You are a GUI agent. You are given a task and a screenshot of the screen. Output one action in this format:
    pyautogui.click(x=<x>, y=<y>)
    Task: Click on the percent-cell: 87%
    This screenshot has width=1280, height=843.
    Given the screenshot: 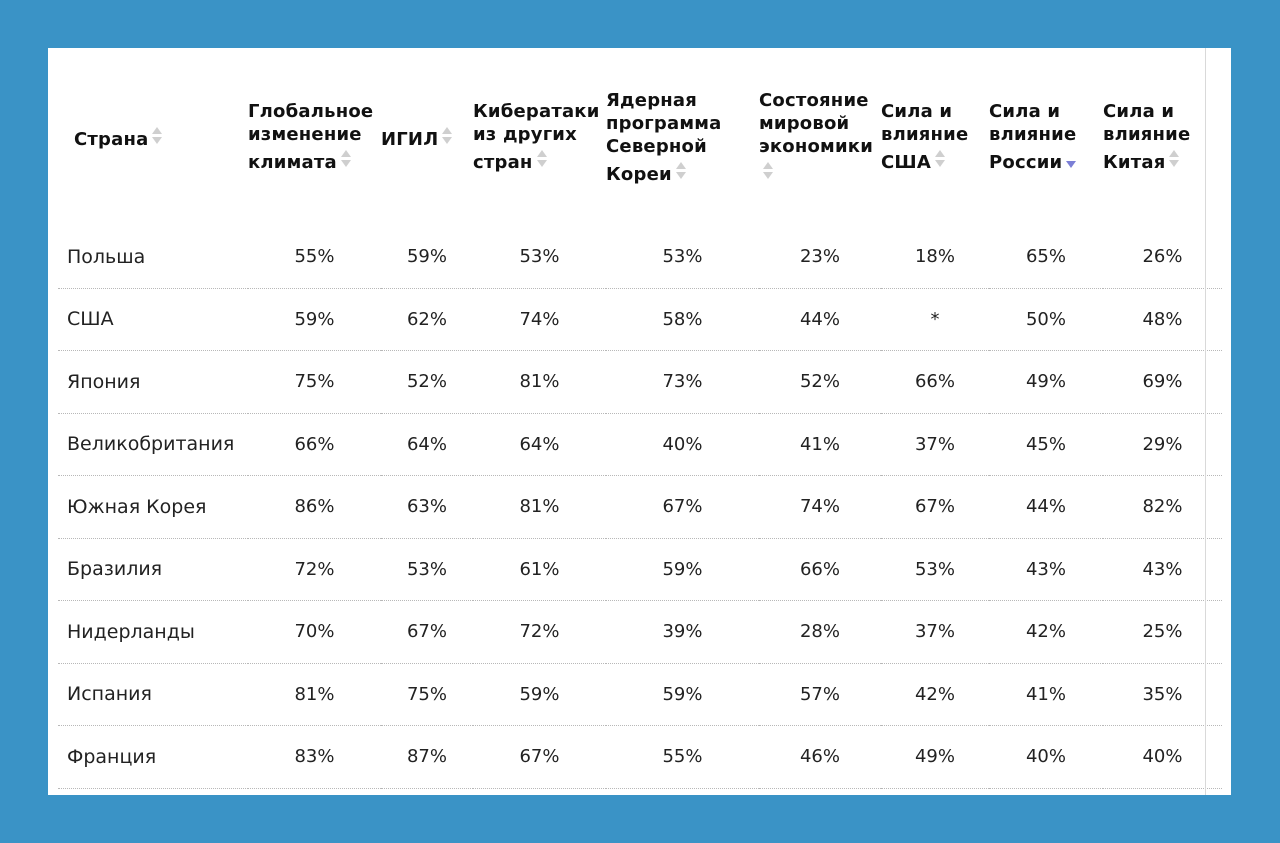 What is the action you would take?
    pyautogui.click(x=427, y=757)
    